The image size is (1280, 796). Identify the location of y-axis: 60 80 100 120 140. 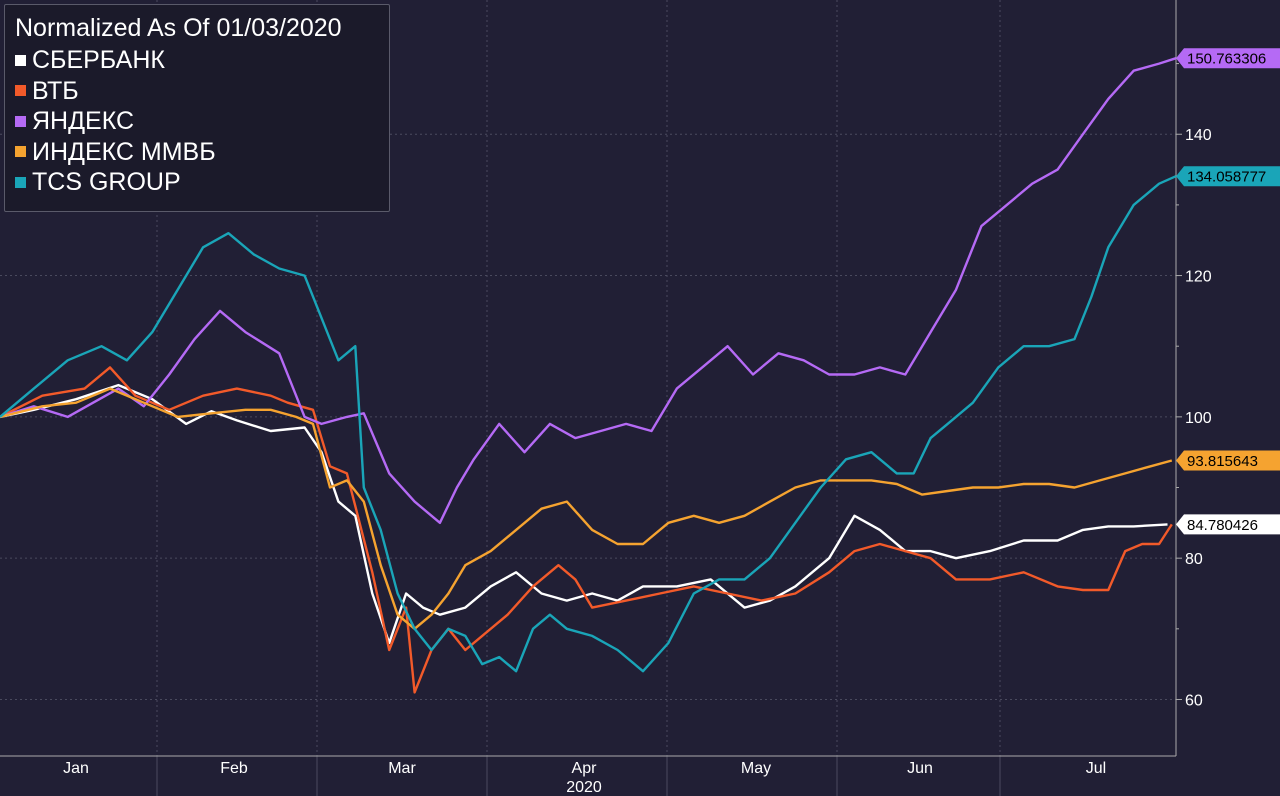
(1193, 378).